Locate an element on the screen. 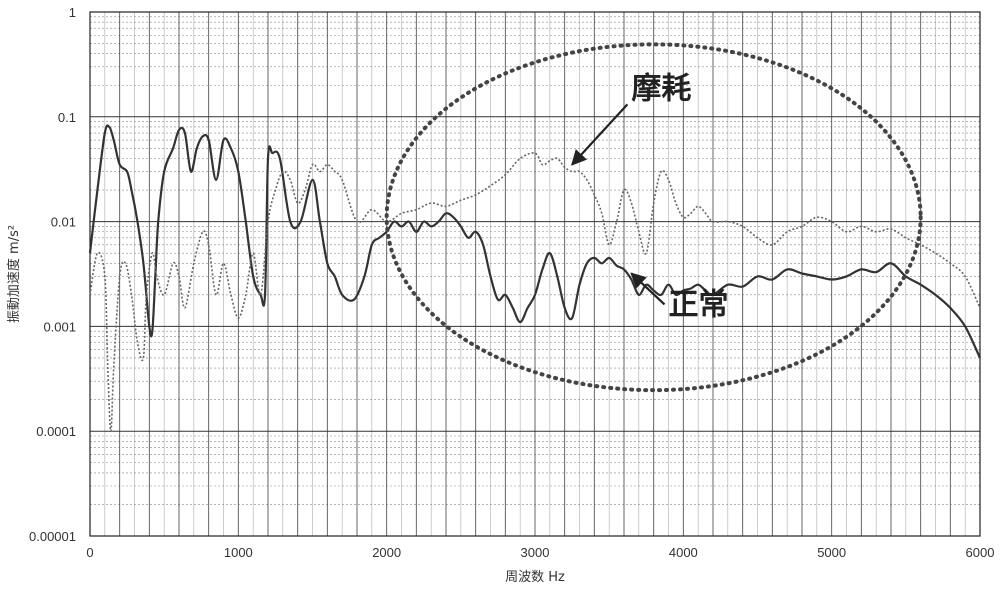  annotation-arrow-normal is located at coordinates (648, 289).